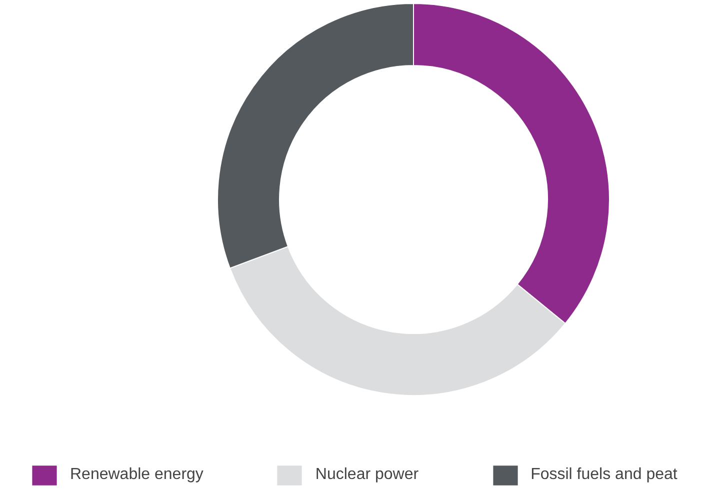 Image resolution: width=711 pixels, height=492 pixels. Describe the element at coordinates (137, 475) in the screenshot. I see `legend-label: Renewable energy` at that location.